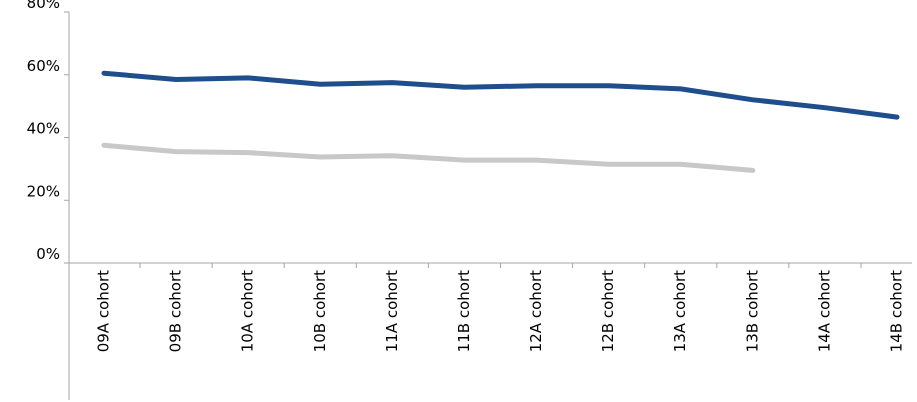 The height and width of the screenshot is (402, 917). Describe the element at coordinates (43, 6) in the screenshot. I see `y-tick-label: 80%` at that location.